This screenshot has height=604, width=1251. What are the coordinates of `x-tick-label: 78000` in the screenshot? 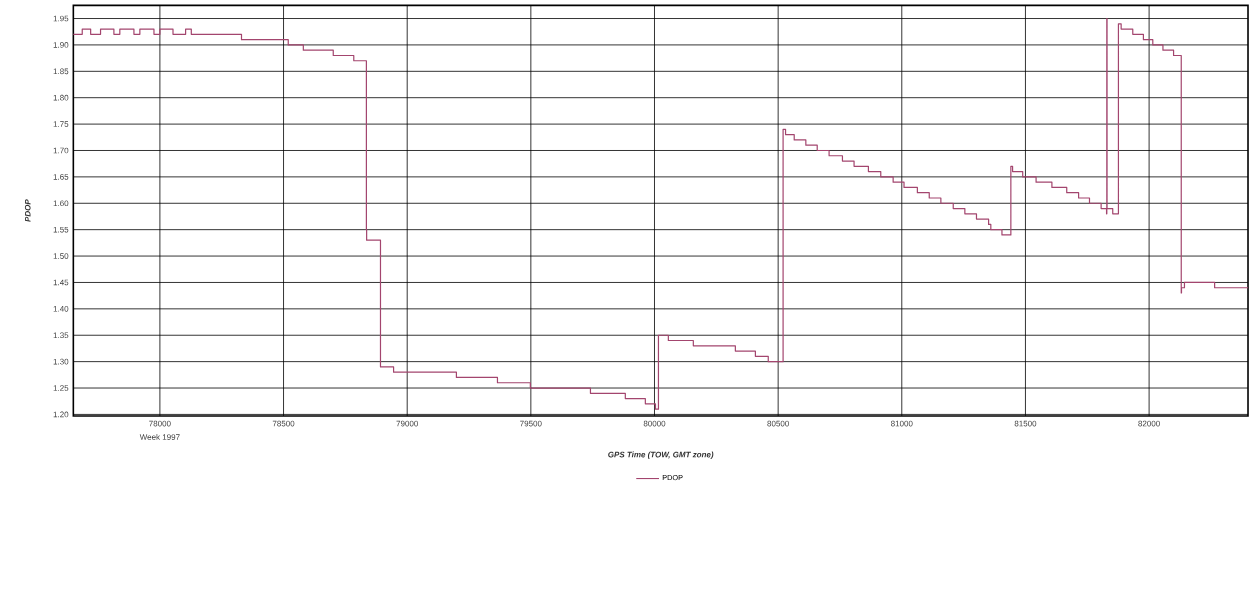 It's located at (160, 423).